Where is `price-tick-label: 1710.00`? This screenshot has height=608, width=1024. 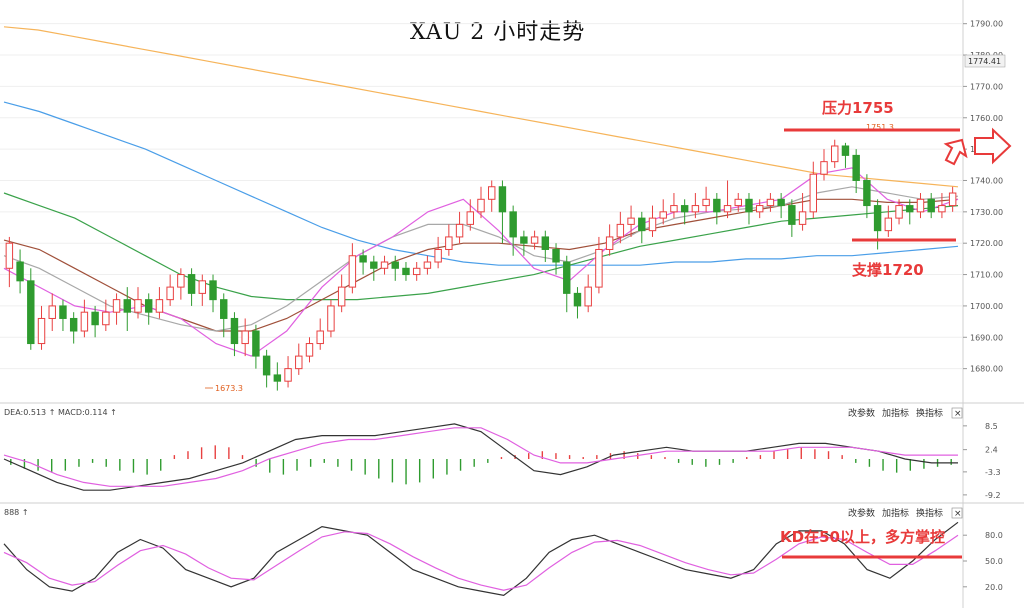 price-tick-label: 1710.00 is located at coordinates (986, 275).